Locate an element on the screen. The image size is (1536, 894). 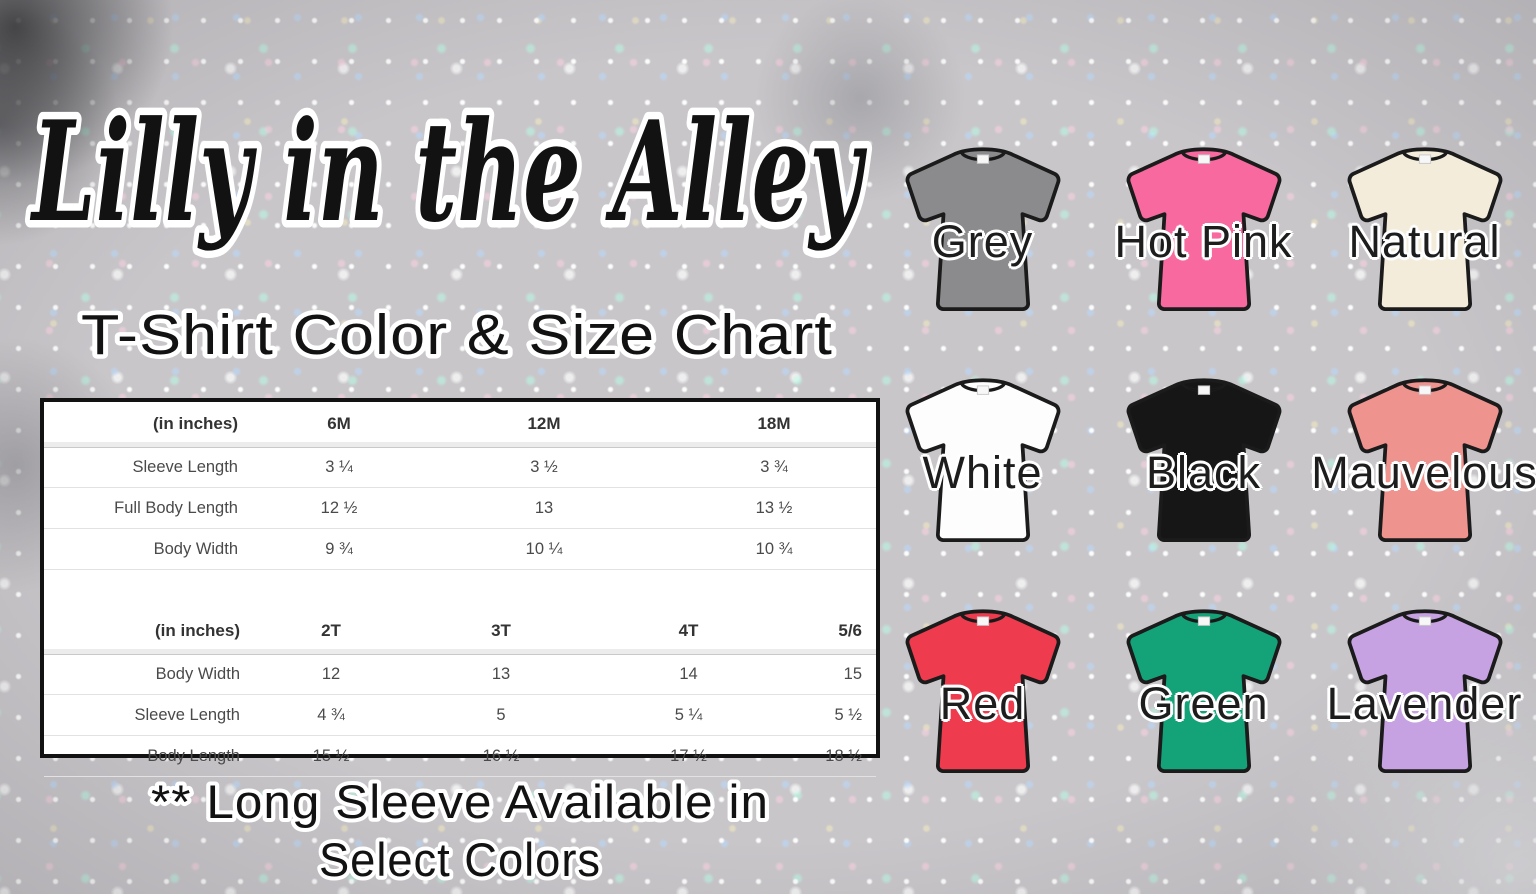
tshirt-color-label: Red is located at coordinates (982, 703).